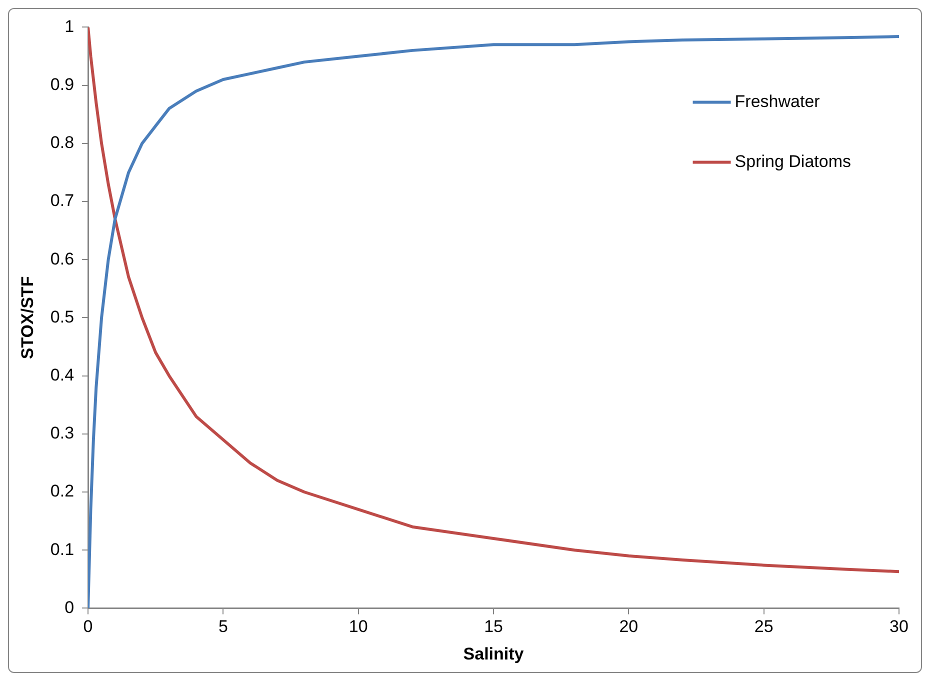 The height and width of the screenshot is (681, 930). What do you see at coordinates (27, 318) in the screenshot?
I see `y-axis-title: STOX/STF` at bounding box center [27, 318].